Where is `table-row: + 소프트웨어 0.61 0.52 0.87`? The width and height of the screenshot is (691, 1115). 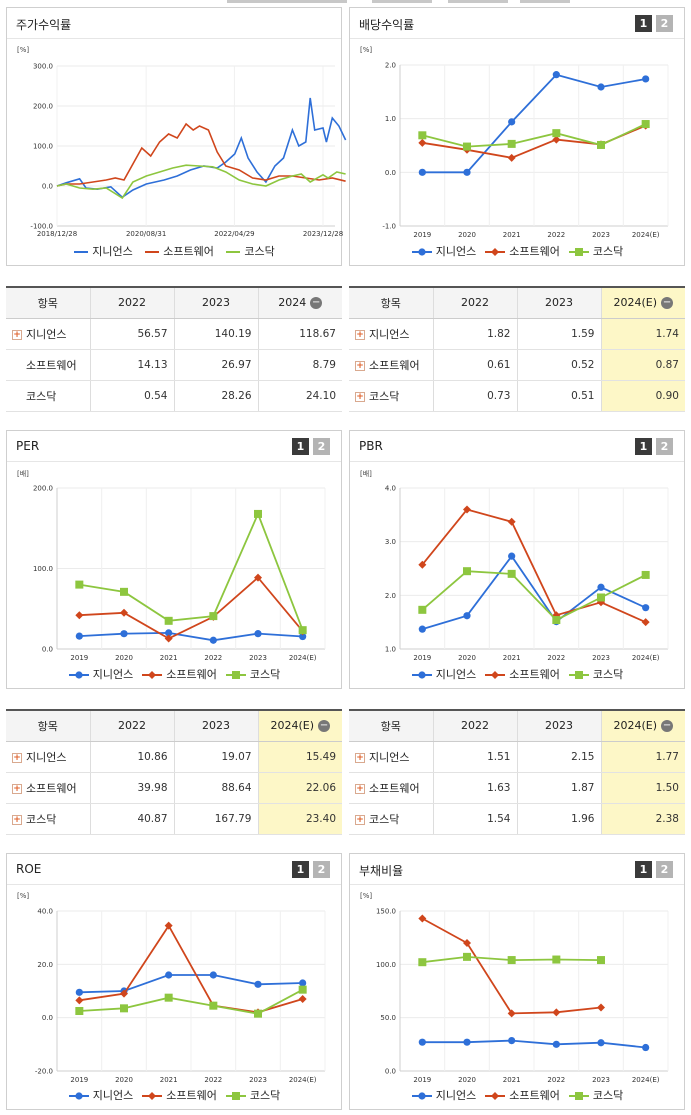
table-row: + 소프트웨어 0.61 0.52 0.87 is located at coordinates (517, 365).